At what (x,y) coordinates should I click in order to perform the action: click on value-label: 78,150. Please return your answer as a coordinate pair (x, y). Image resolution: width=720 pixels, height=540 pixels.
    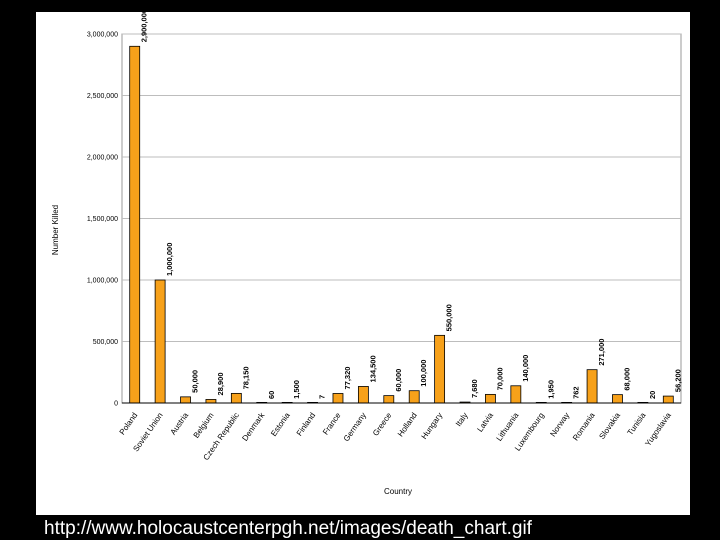
    Looking at the image, I should click on (245, 377).